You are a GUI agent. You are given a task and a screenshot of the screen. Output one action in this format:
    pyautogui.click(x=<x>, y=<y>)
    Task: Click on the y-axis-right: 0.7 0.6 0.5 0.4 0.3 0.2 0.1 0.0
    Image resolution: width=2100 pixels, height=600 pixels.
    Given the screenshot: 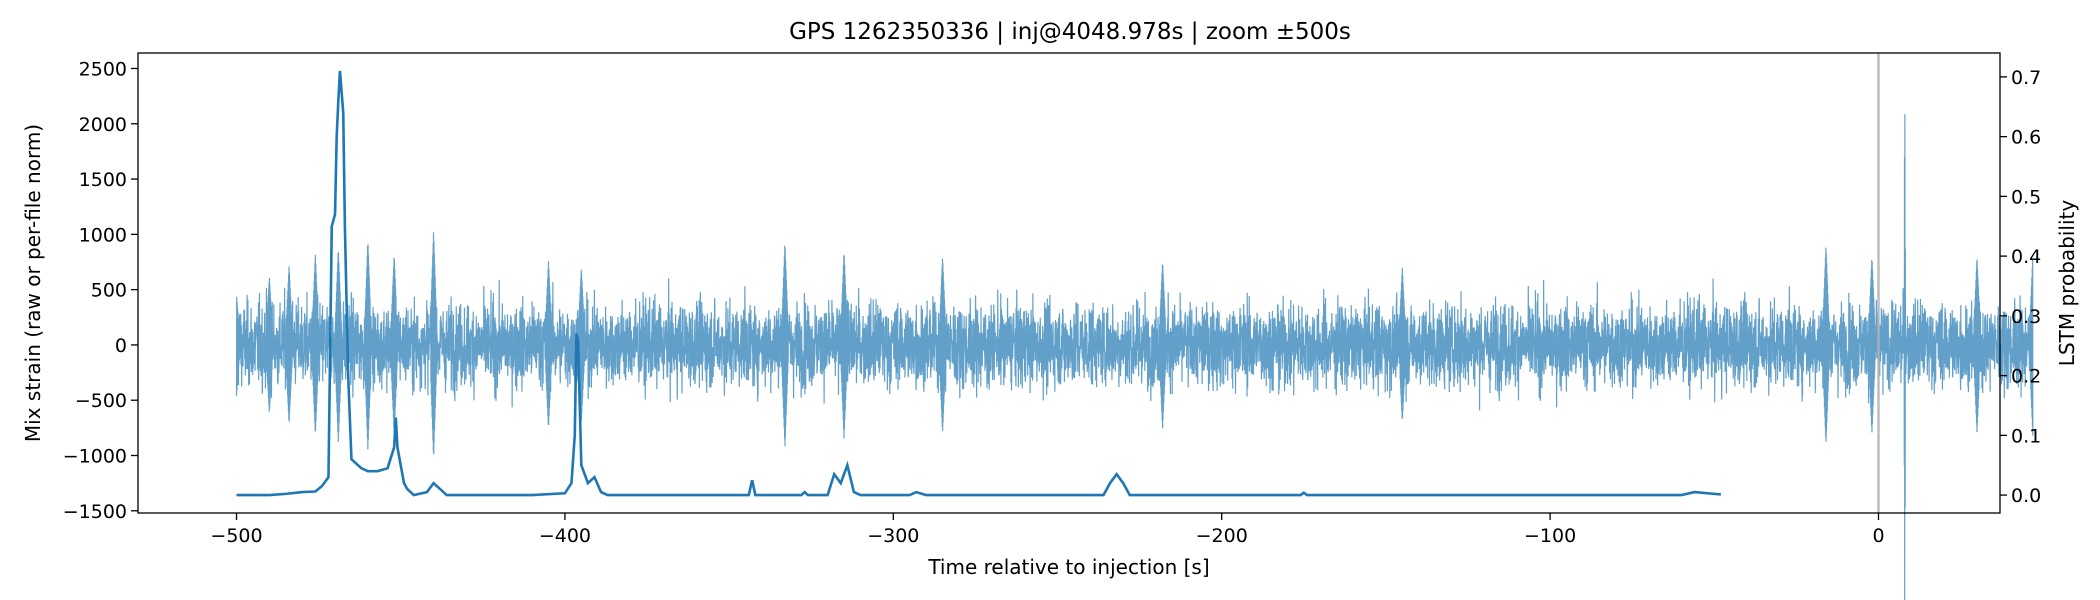 What is the action you would take?
    pyautogui.click(x=2020, y=287)
    